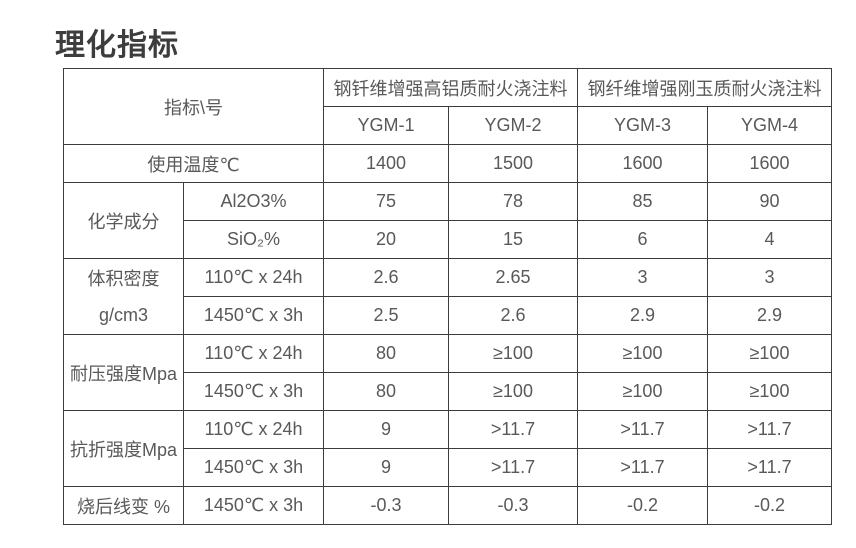 The height and width of the screenshot is (548, 856). Describe the element at coordinates (123, 220) in the screenshot. I see `row-label-chemical: 化学成分` at that location.